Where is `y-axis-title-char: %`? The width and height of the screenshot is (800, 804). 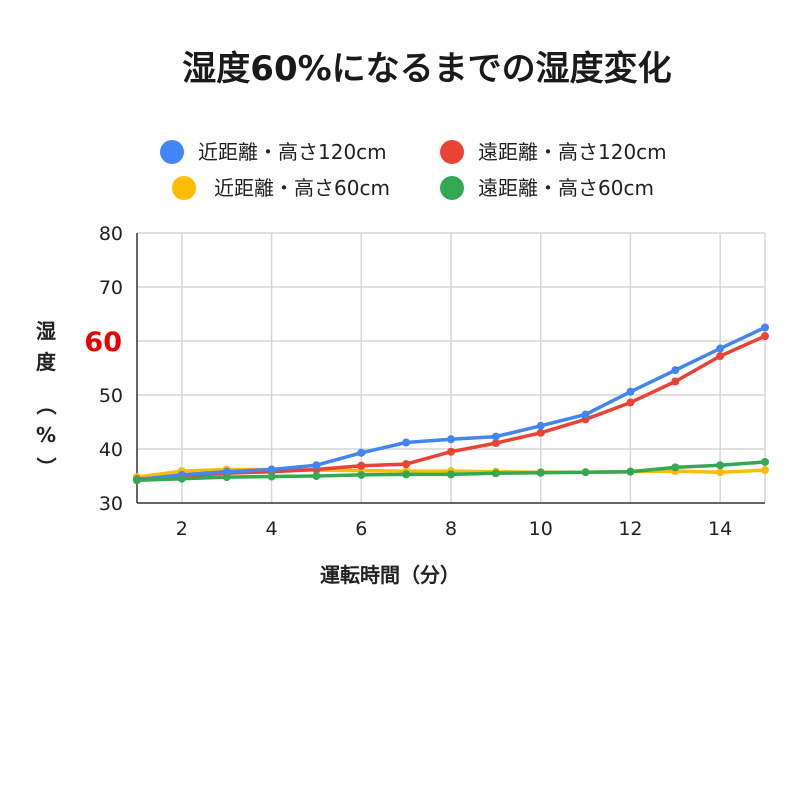
y-axis-title-char: % is located at coordinates (46, 435).